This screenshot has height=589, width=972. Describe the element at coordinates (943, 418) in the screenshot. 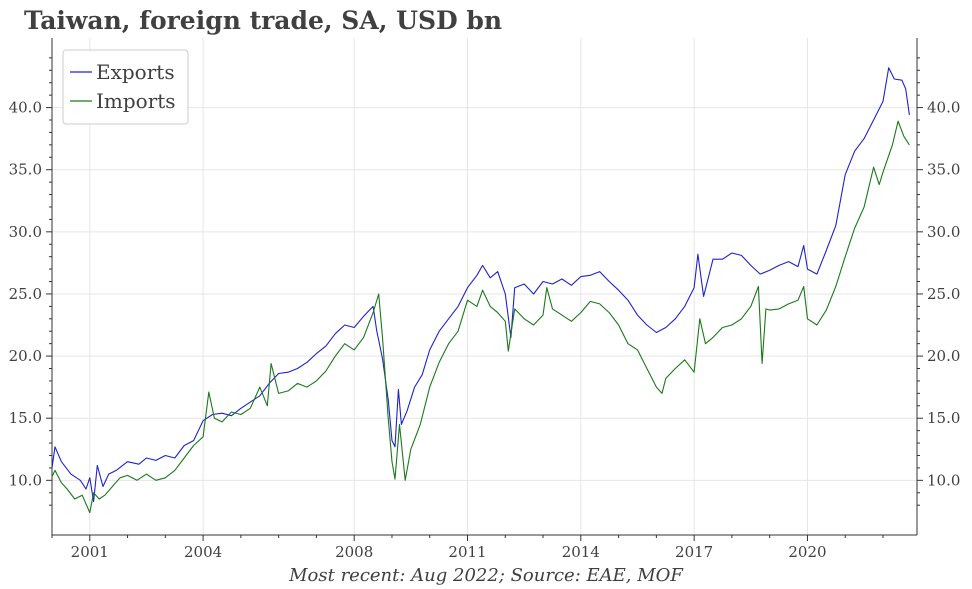

I see `y-tick-label-right: 15.0` at that location.